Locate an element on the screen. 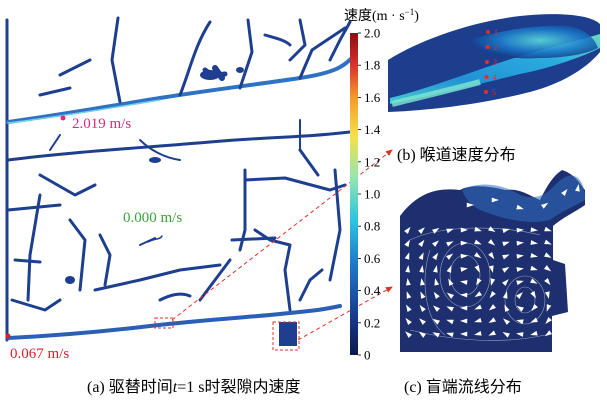  caption-a: (a) 驱替时间t=1 s时裂隙内速度 is located at coordinates (193, 387).